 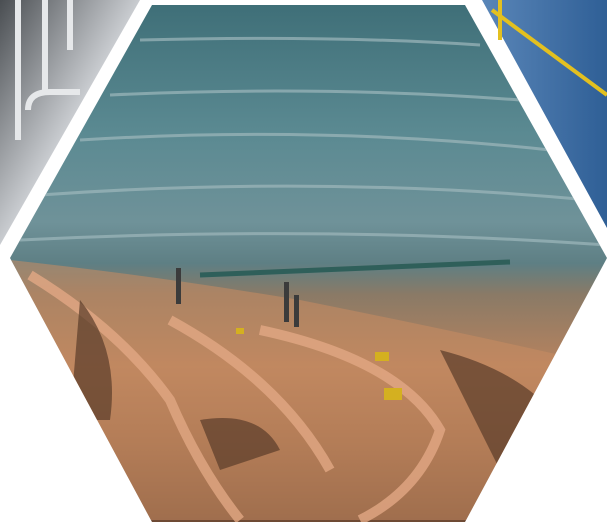 I want to click on building-photo, so click(x=544, y=114).